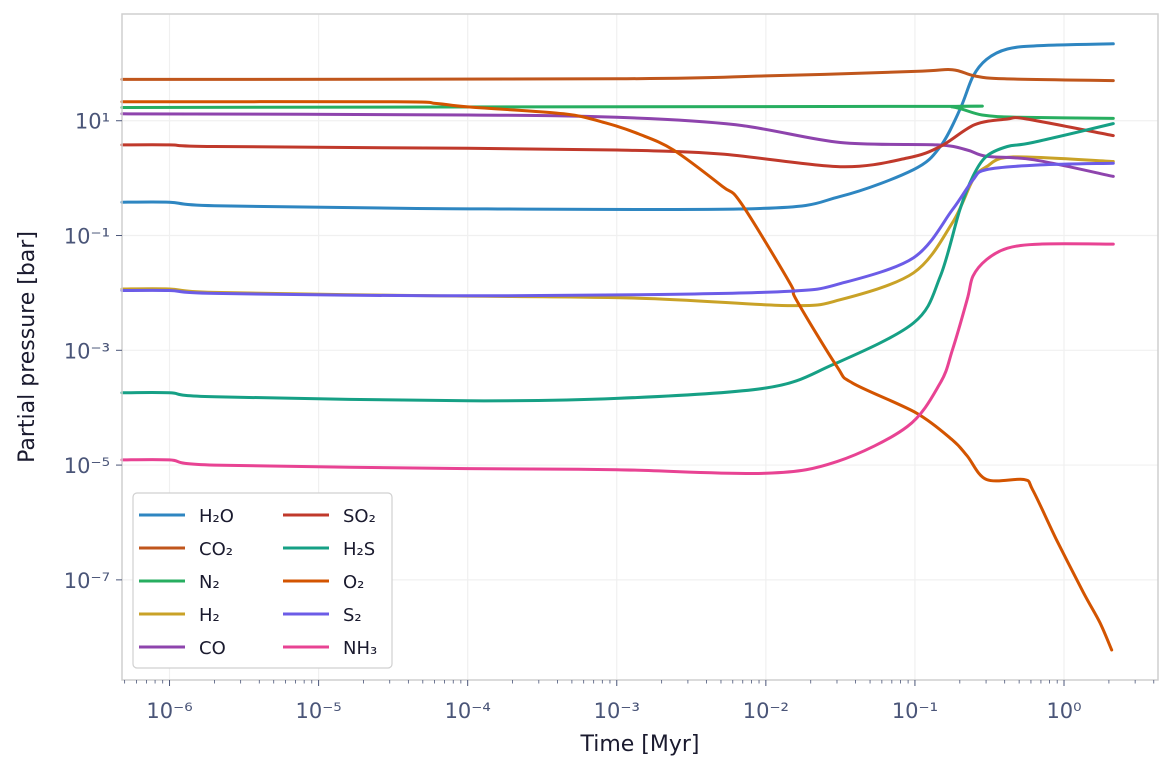 This screenshot has height=771, width=1174. Describe the element at coordinates (318, 711) in the screenshot. I see `x-tick-label: 10⁻⁵` at that location.